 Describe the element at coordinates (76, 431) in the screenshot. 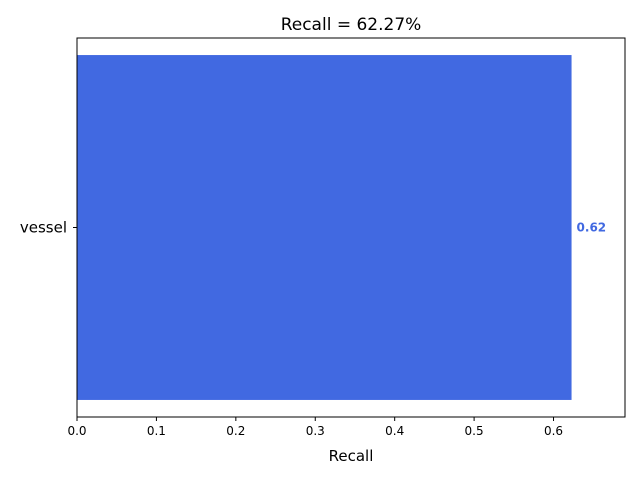

I see `x-tick-label: 0.0` at that location.